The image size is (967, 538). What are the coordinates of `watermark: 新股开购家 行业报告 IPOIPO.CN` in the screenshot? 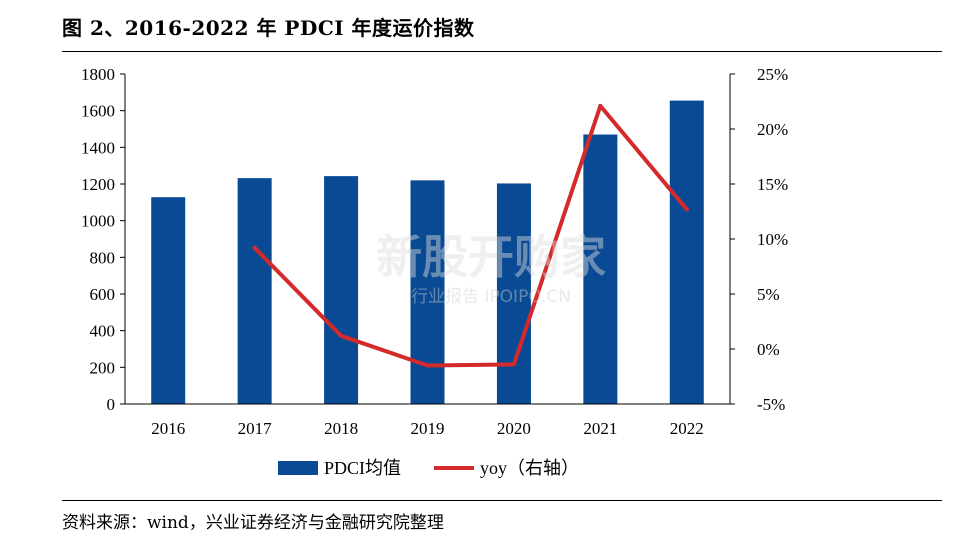 It's located at (491, 269).